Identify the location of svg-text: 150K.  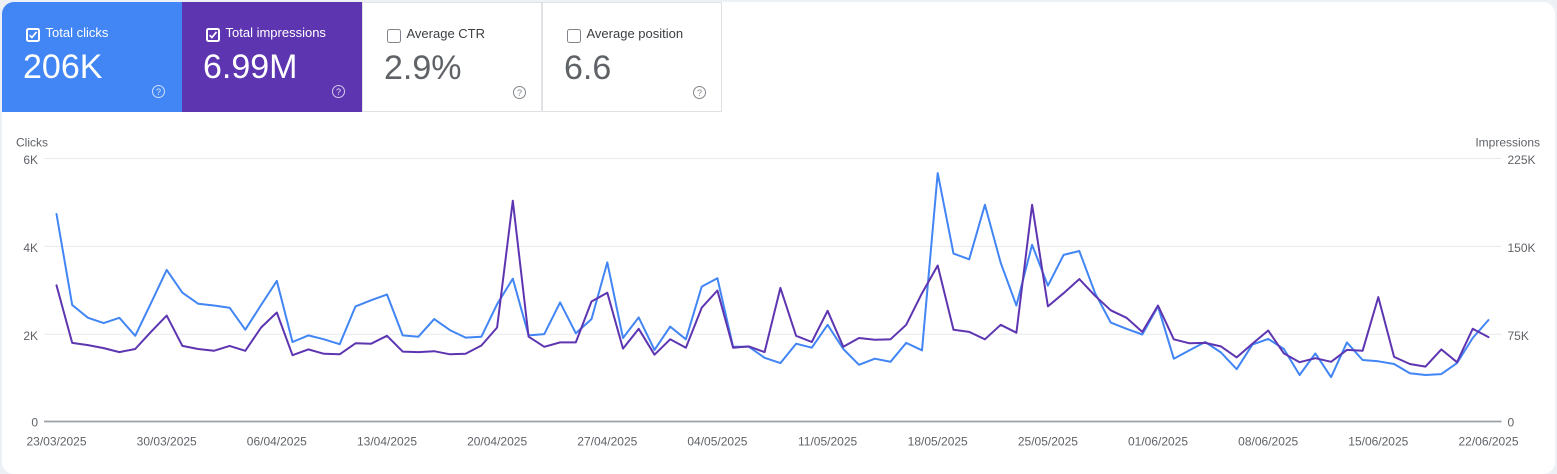
(1522, 248).